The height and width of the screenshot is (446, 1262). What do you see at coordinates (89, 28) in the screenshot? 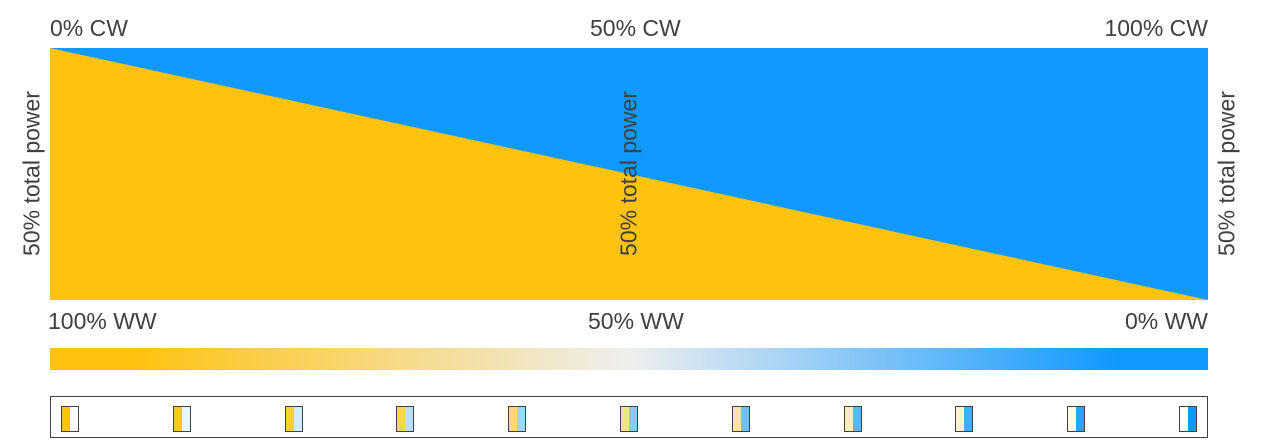
I see `cw-label-left: 0% CW` at bounding box center [89, 28].